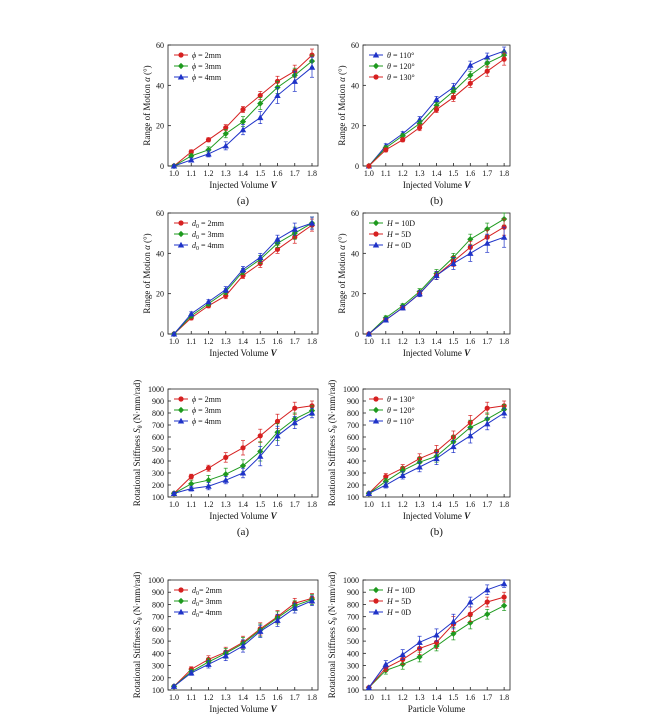  Describe the element at coordinates (211, 590) in the screenshot. I see `legend-text: = 2mm` at that location.